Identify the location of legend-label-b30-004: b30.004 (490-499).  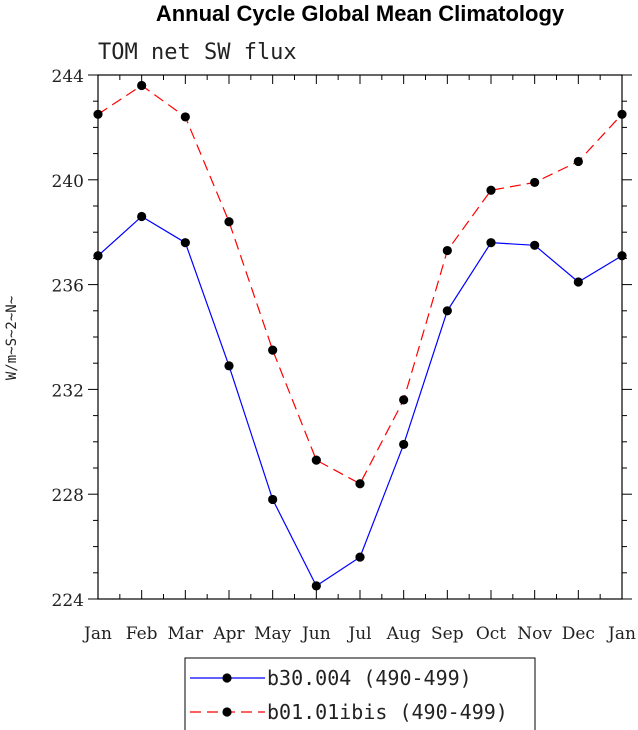
(369, 678).